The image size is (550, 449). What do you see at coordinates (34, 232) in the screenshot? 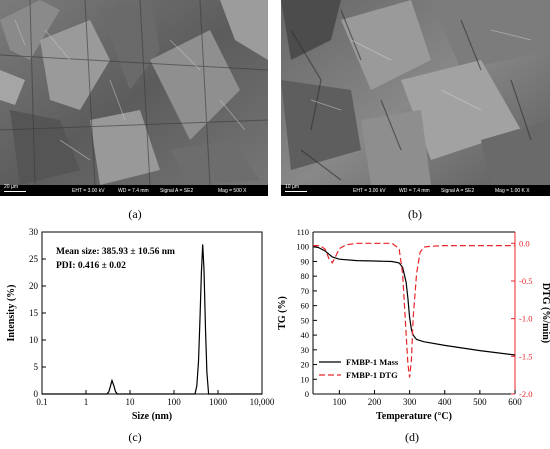
I see `y-tick-label-c: 30` at bounding box center [34, 232].